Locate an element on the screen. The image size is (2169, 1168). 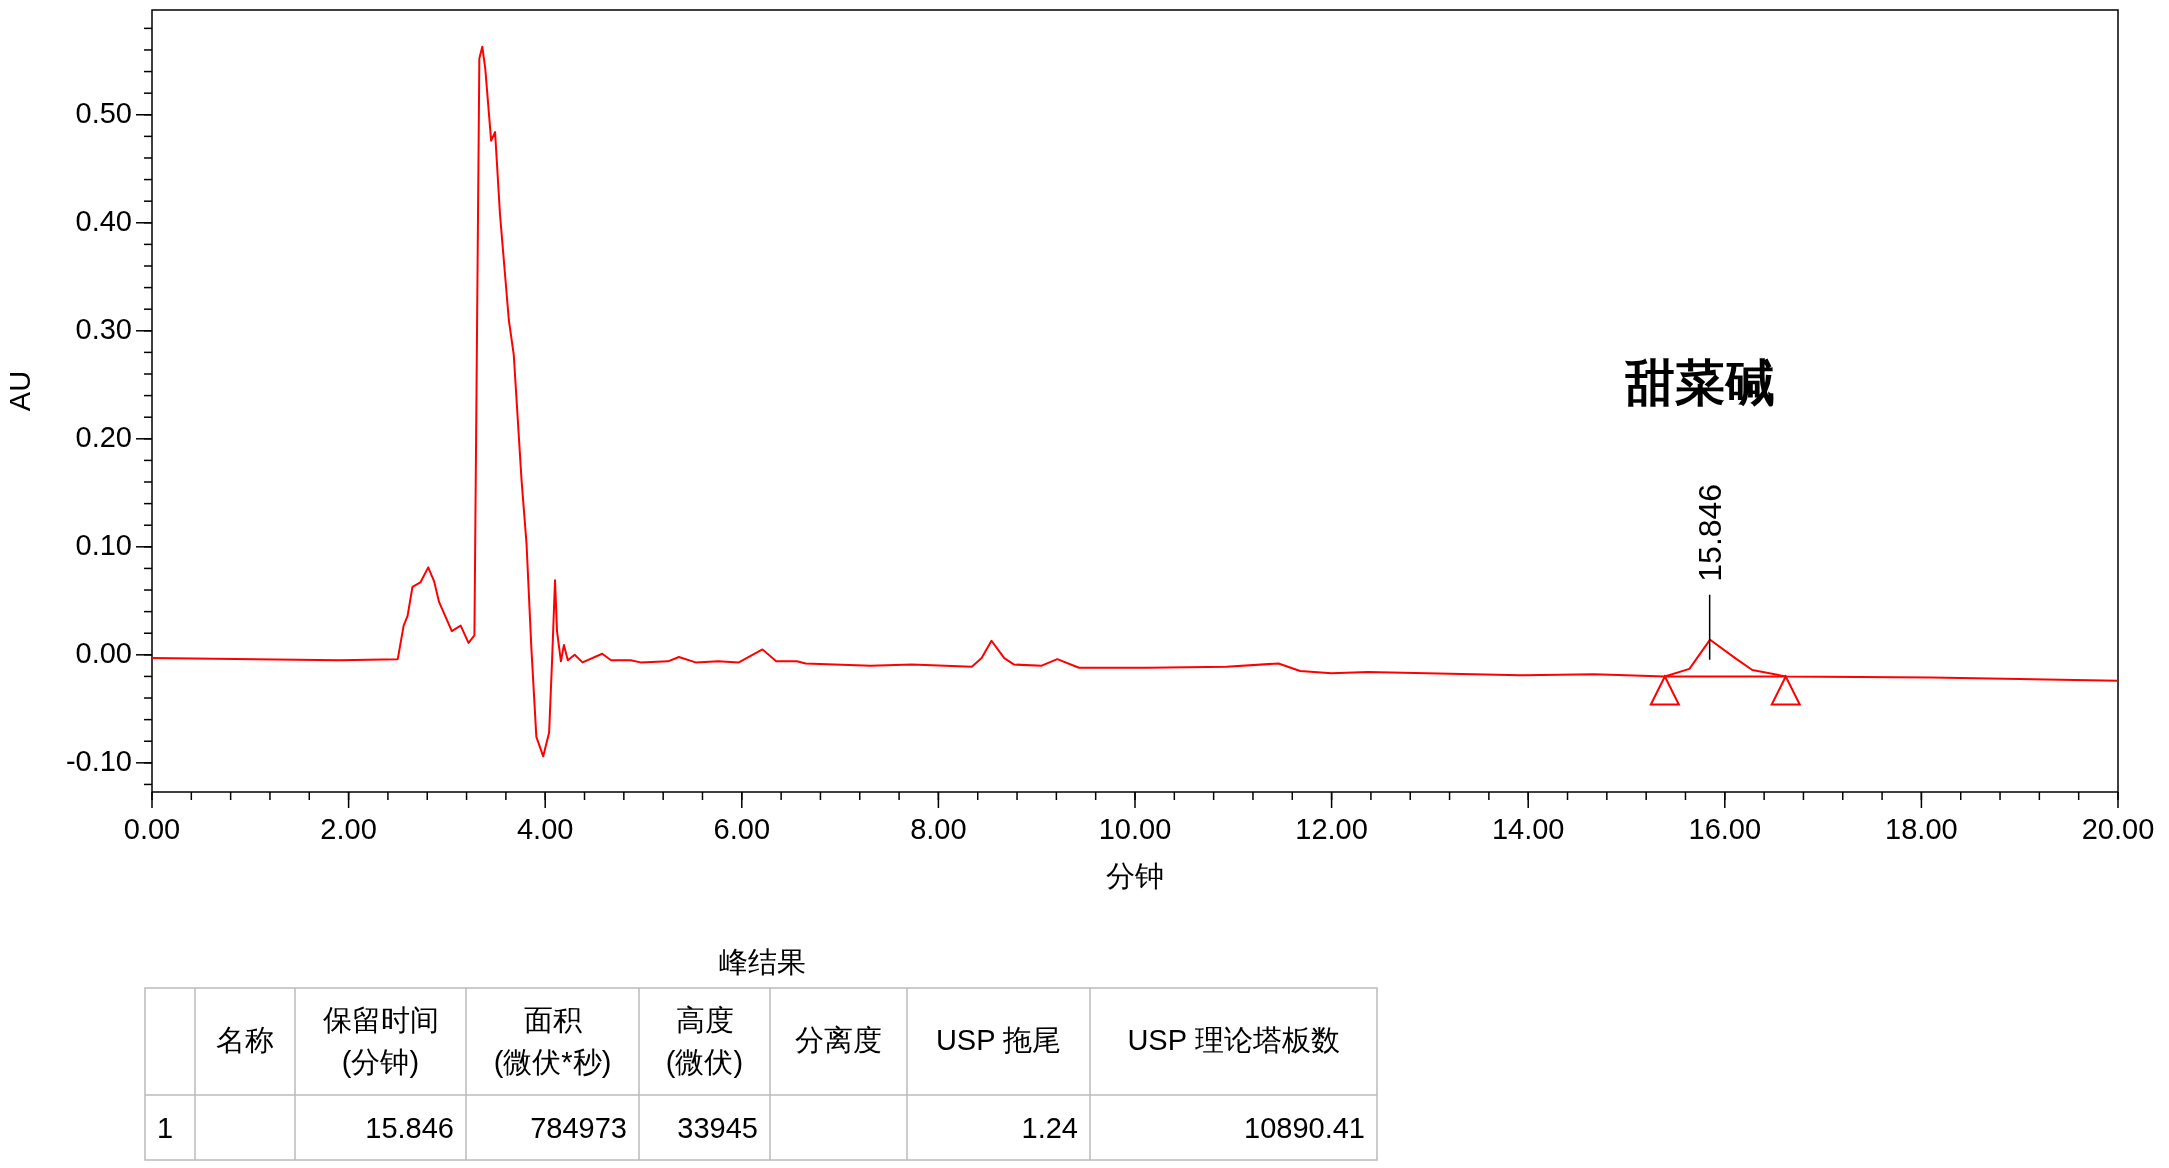
x-tick-label: 12.00 is located at coordinates (1331, 829).